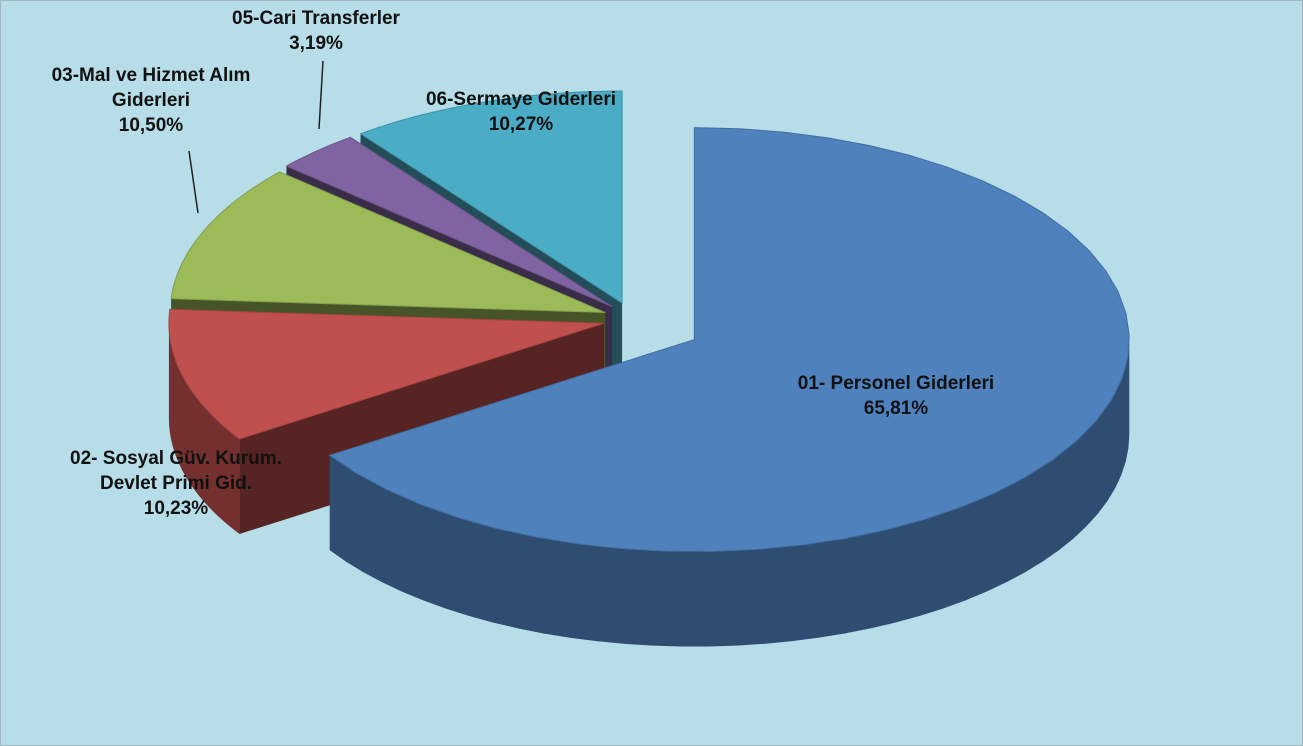 This screenshot has width=1303, height=746. Describe the element at coordinates (896, 408) in the screenshot. I see `value-label: 65,81%` at that location.